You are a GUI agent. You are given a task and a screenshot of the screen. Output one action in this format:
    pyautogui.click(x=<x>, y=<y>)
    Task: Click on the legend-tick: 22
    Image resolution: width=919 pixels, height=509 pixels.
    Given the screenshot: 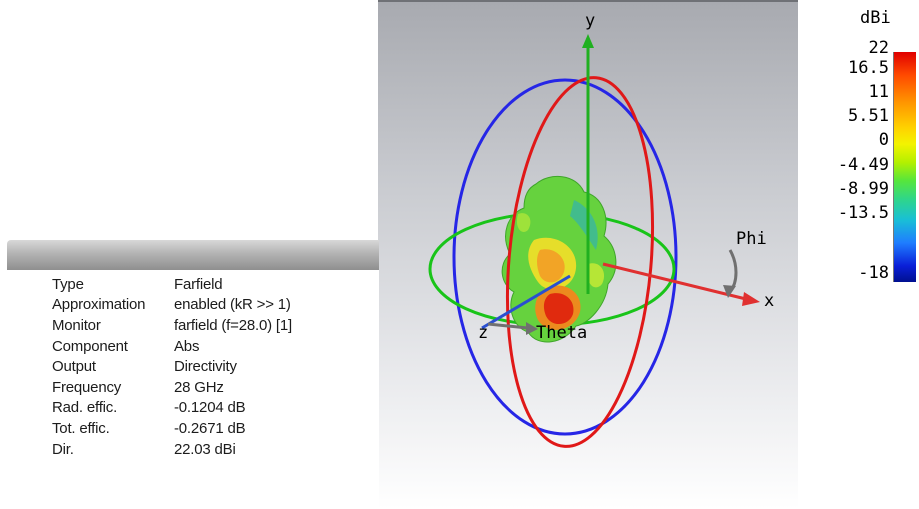 What is the action you would take?
    pyautogui.click(x=878, y=48)
    